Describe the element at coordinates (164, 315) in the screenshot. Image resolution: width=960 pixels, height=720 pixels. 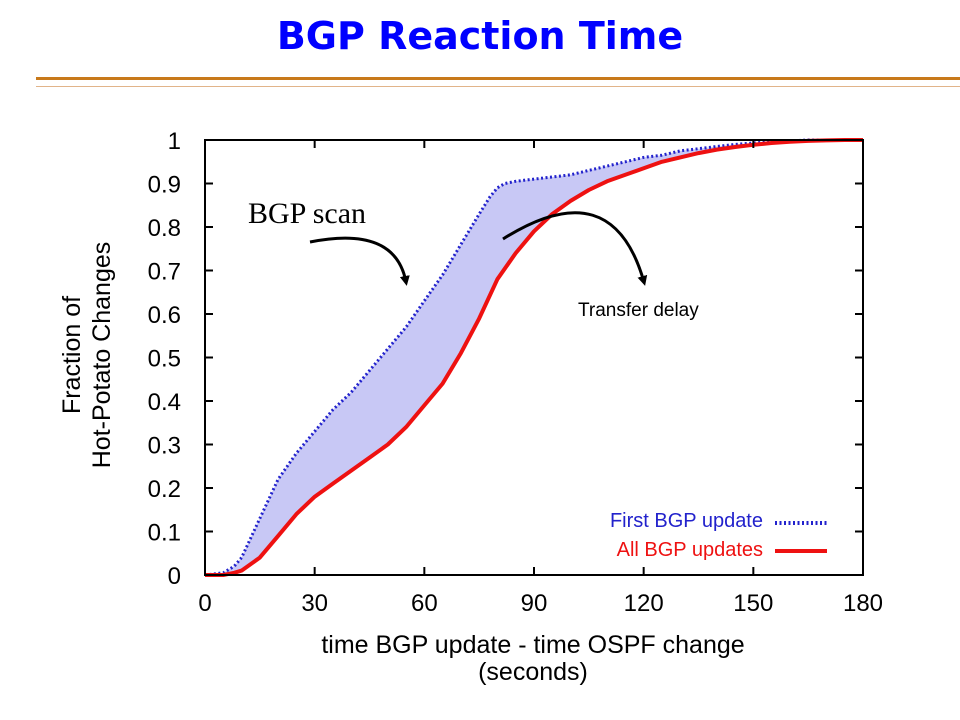
I see `y-tick-label: 0.6` at that location.